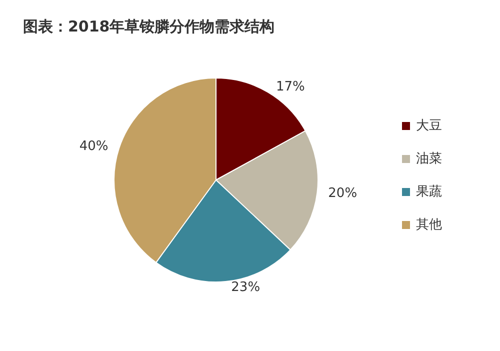  What do you see at coordinates (429, 126) in the screenshot?
I see `legend-label: 大豆` at bounding box center [429, 126].